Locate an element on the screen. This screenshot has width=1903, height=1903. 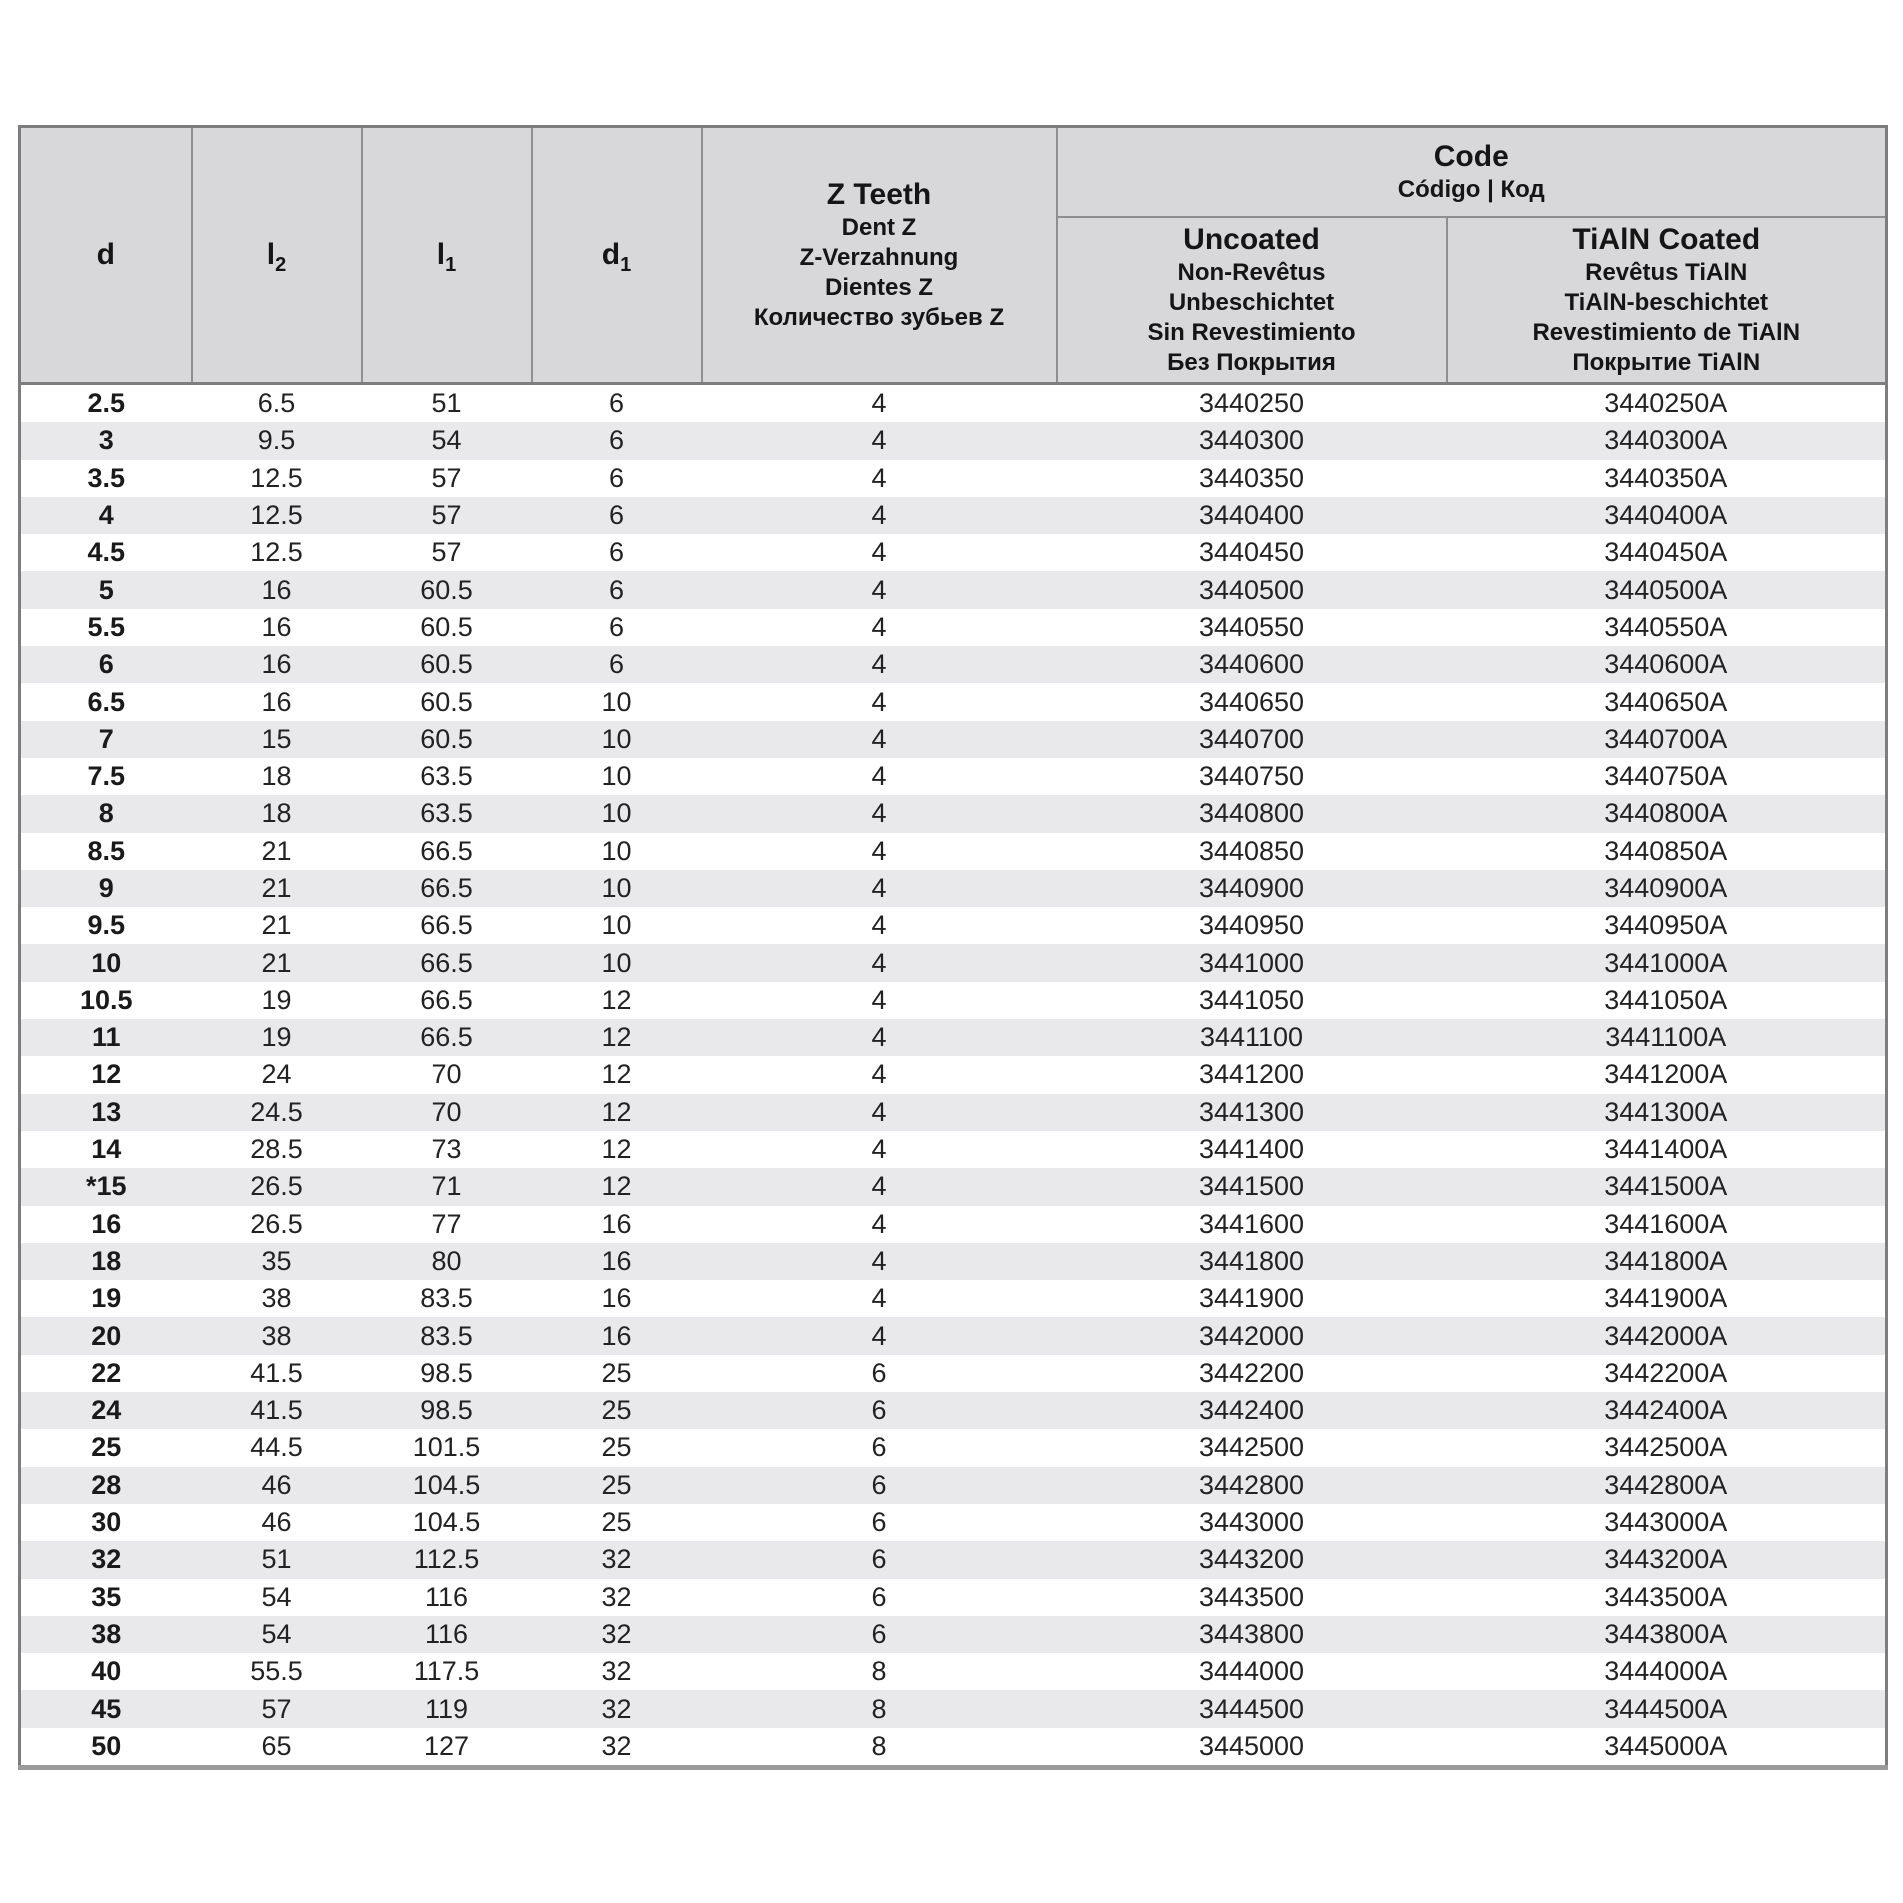
table-row: 13 24.5 70 12 4 3441300 3441300A is located at coordinates (953, 1112).